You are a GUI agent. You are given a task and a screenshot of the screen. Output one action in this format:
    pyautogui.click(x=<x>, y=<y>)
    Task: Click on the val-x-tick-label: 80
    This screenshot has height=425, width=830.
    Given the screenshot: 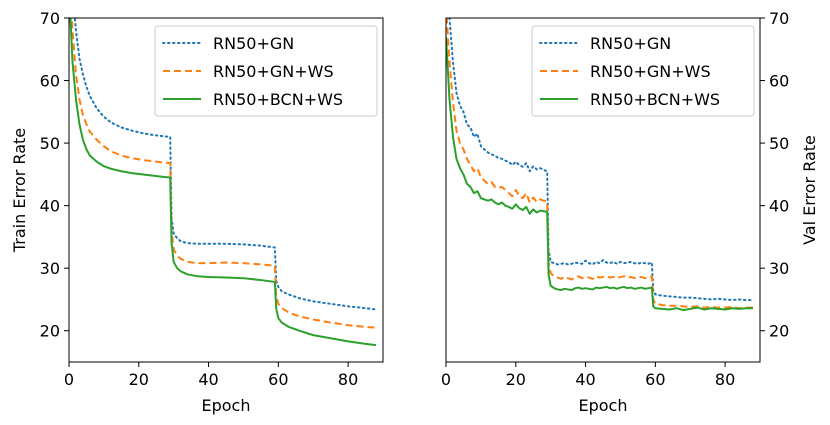 What is the action you would take?
    pyautogui.click(x=725, y=379)
    